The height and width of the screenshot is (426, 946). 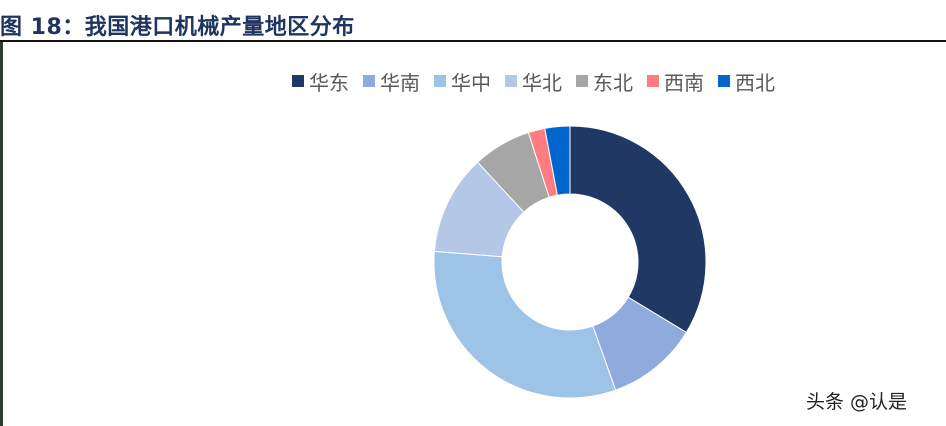 What do you see at coordinates (638, 229) in the screenshot?
I see `slice-huadong` at bounding box center [638, 229].